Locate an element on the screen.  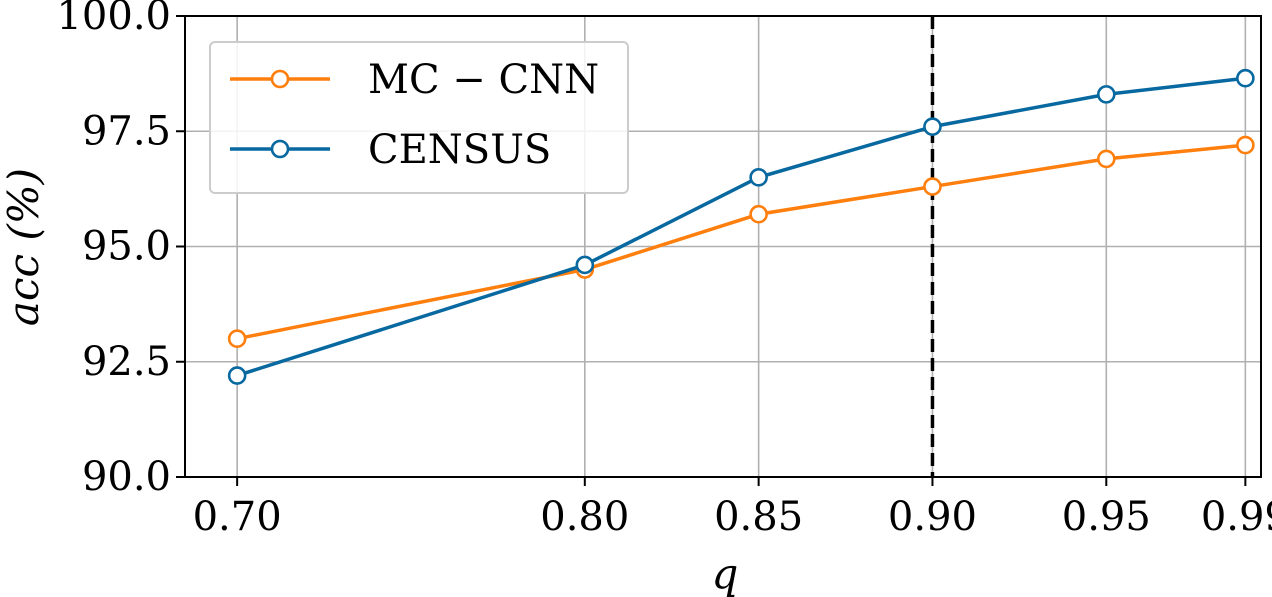
y-tick-label: 97.5 is located at coordinates (126, 131).